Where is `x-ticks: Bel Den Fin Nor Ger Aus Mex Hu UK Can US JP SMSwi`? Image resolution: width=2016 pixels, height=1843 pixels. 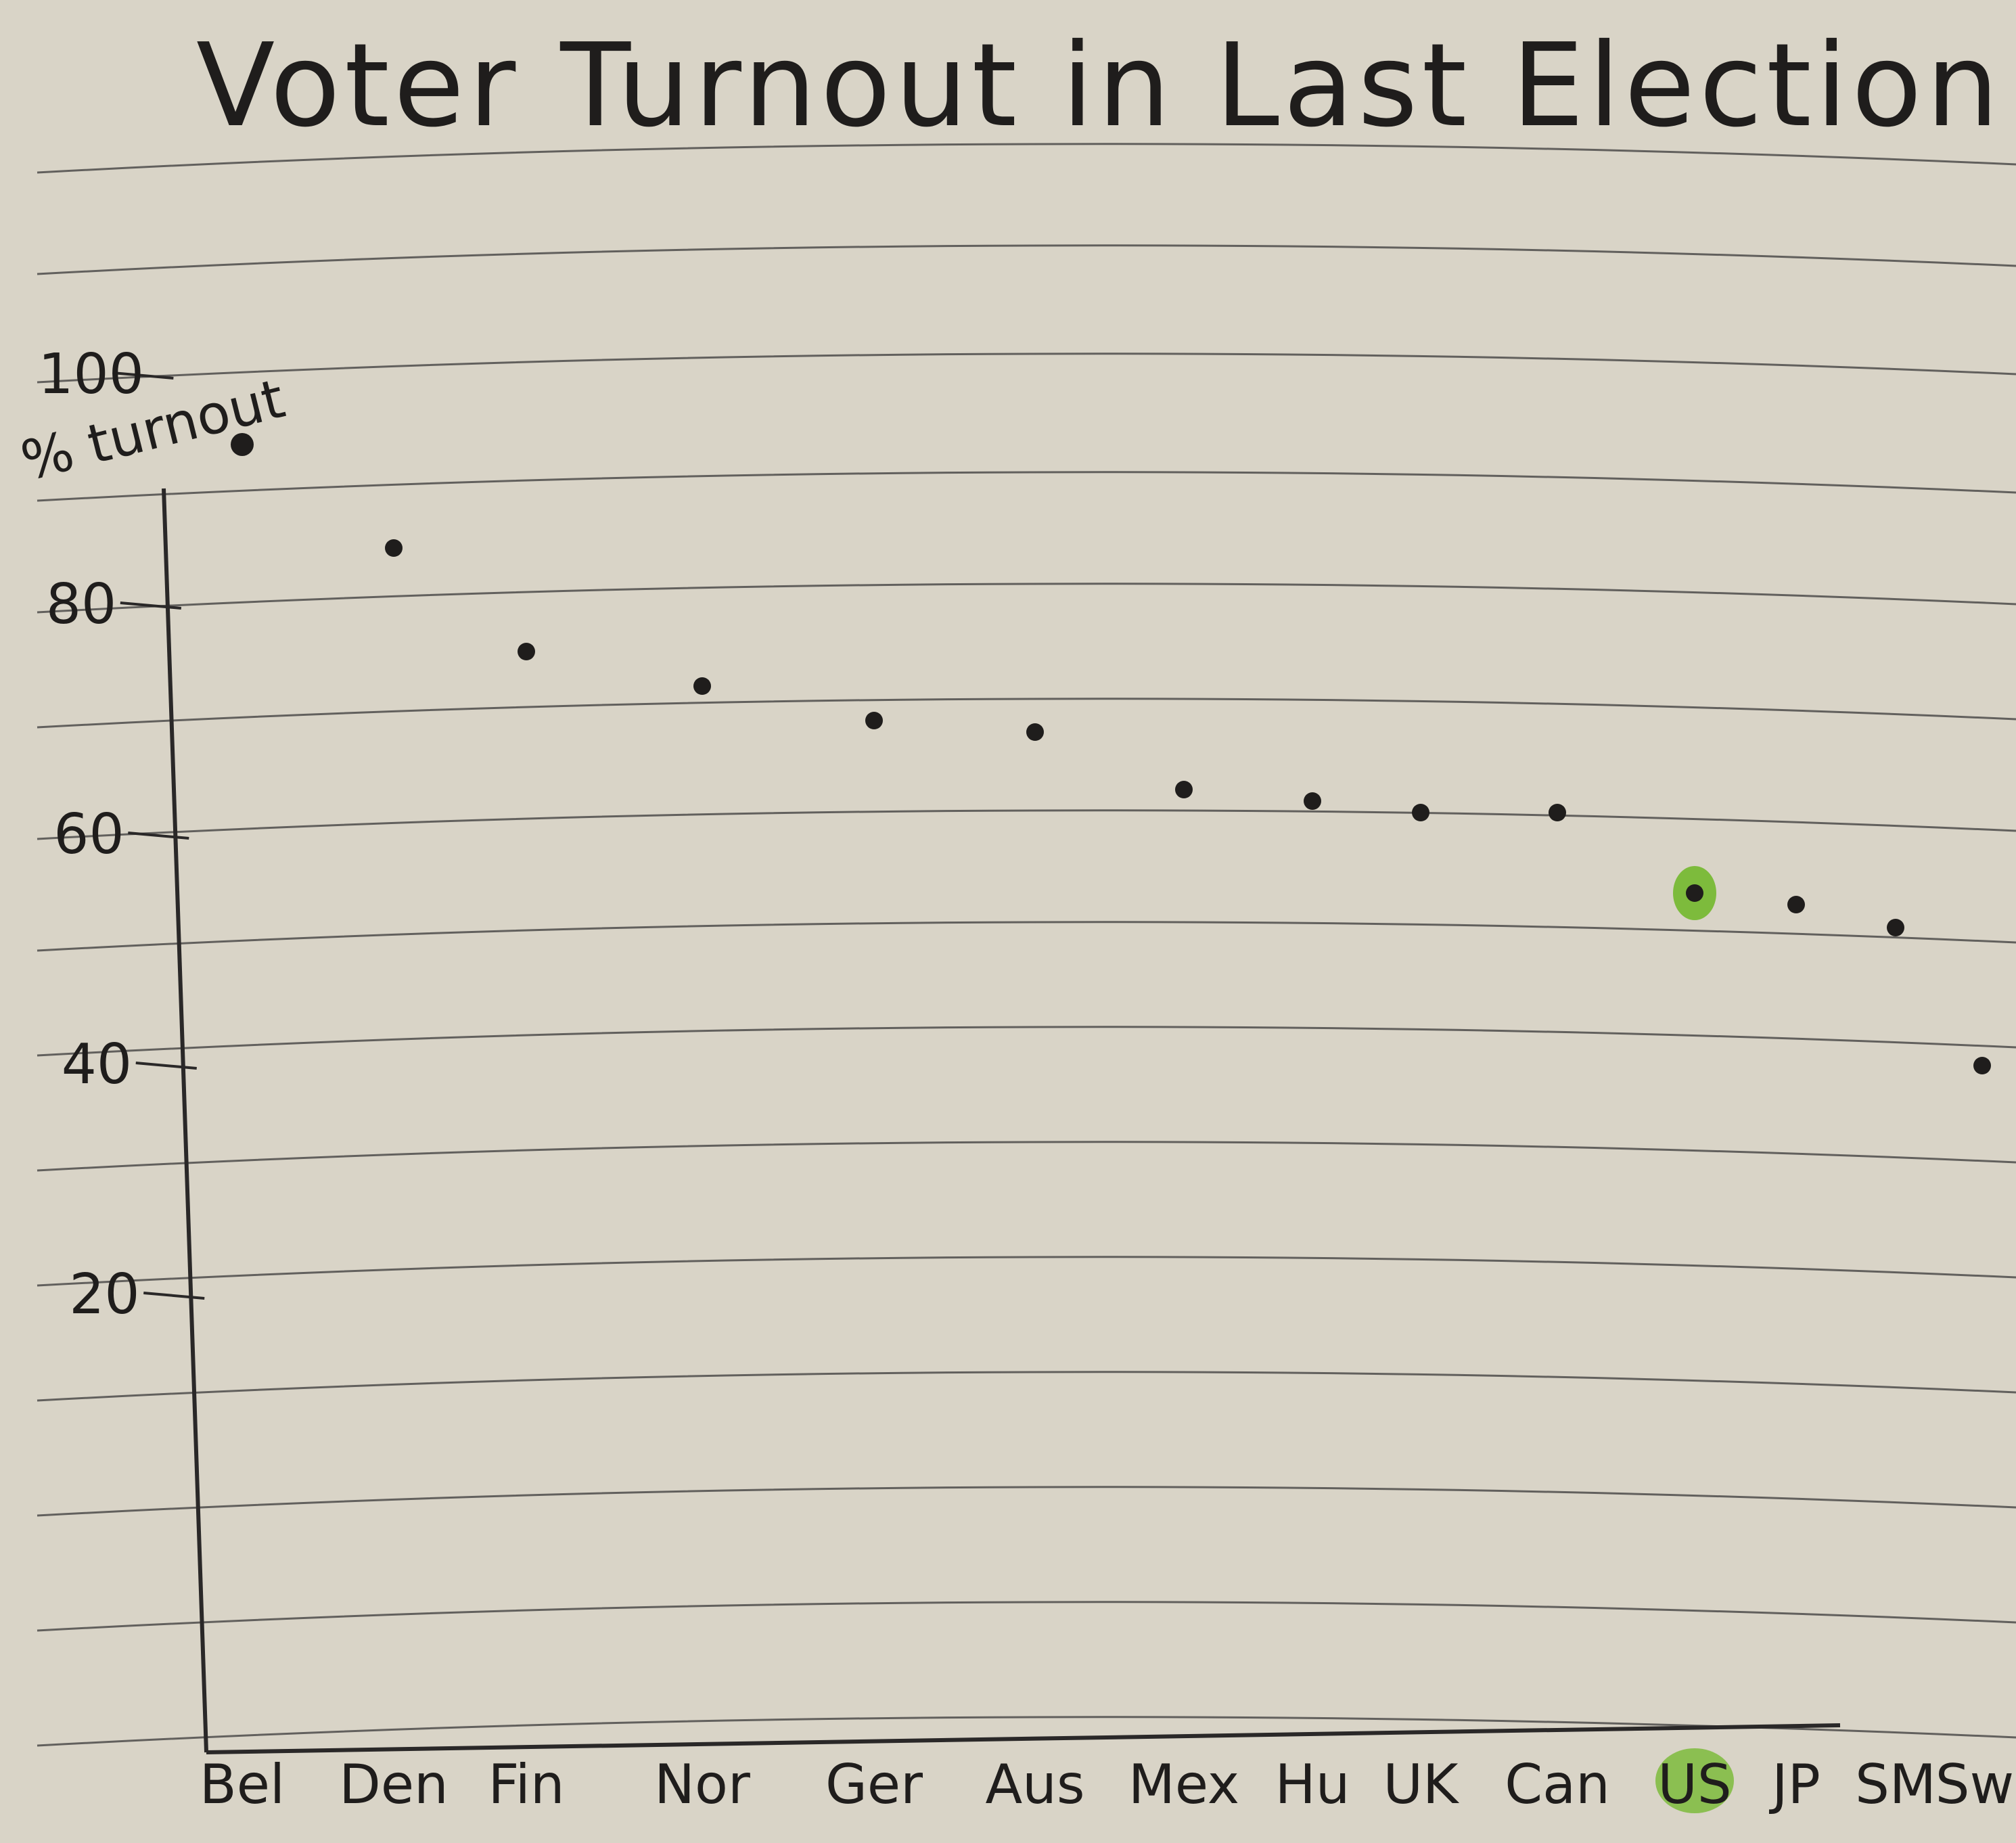 x-ticks: Bel Den Fin Nor Ger Aus Mex Hu UK Can US JP SMSwi is located at coordinates (1108, 1782).